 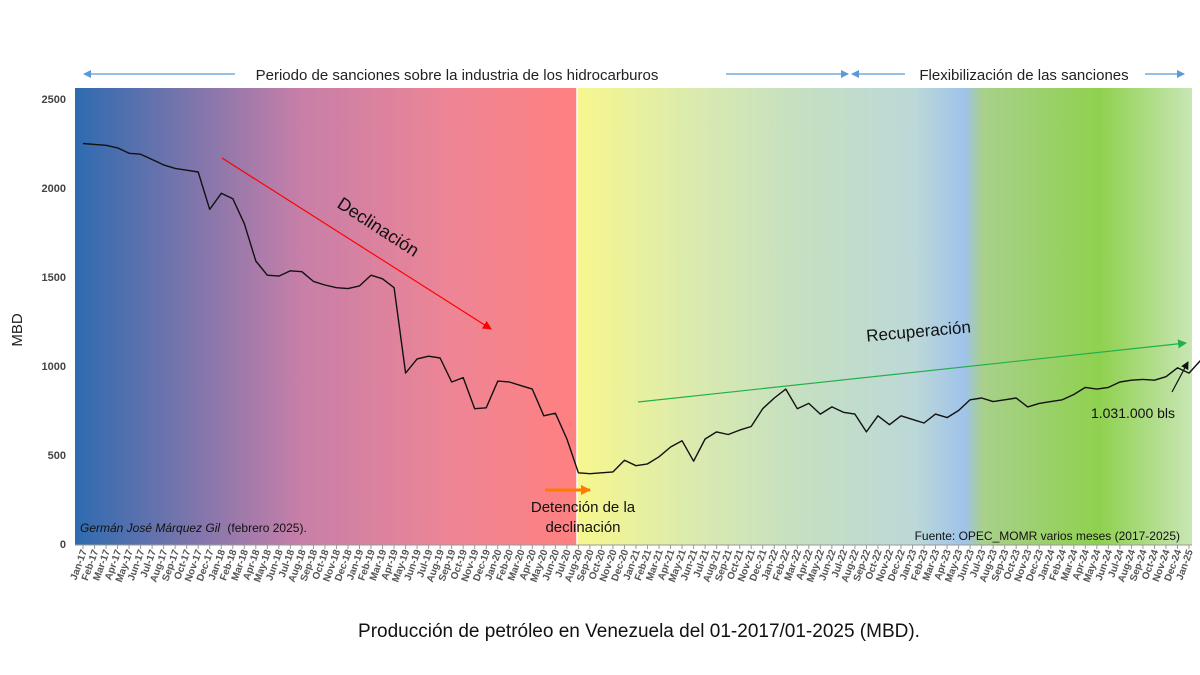 What do you see at coordinates (54, 278) in the screenshot?
I see `y-tick-label: 1500` at bounding box center [54, 278].